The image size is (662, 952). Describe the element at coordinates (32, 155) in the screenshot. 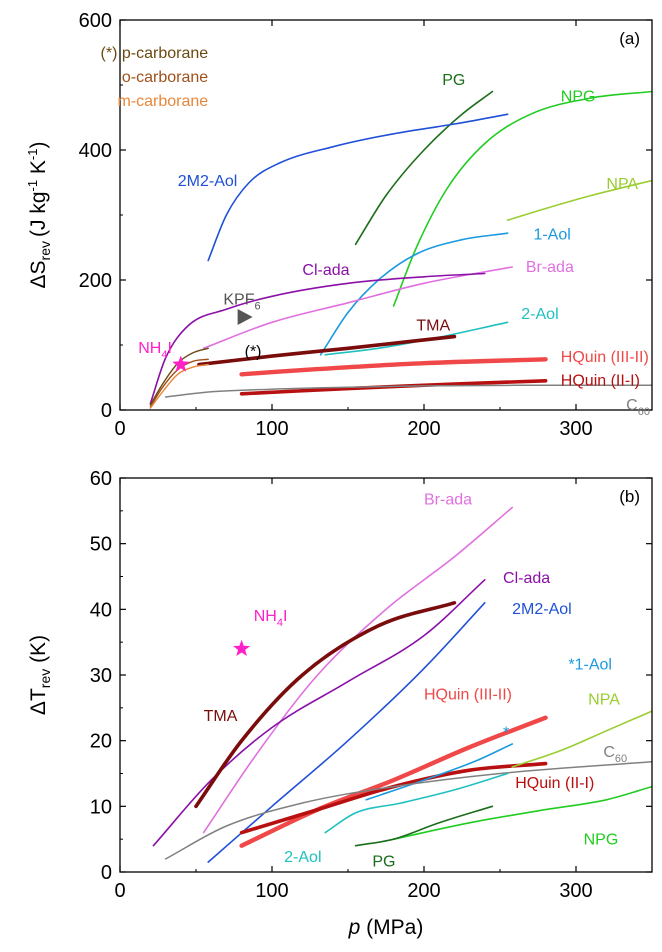

I see `y-axis-label-a-exp2: -1` at that location.